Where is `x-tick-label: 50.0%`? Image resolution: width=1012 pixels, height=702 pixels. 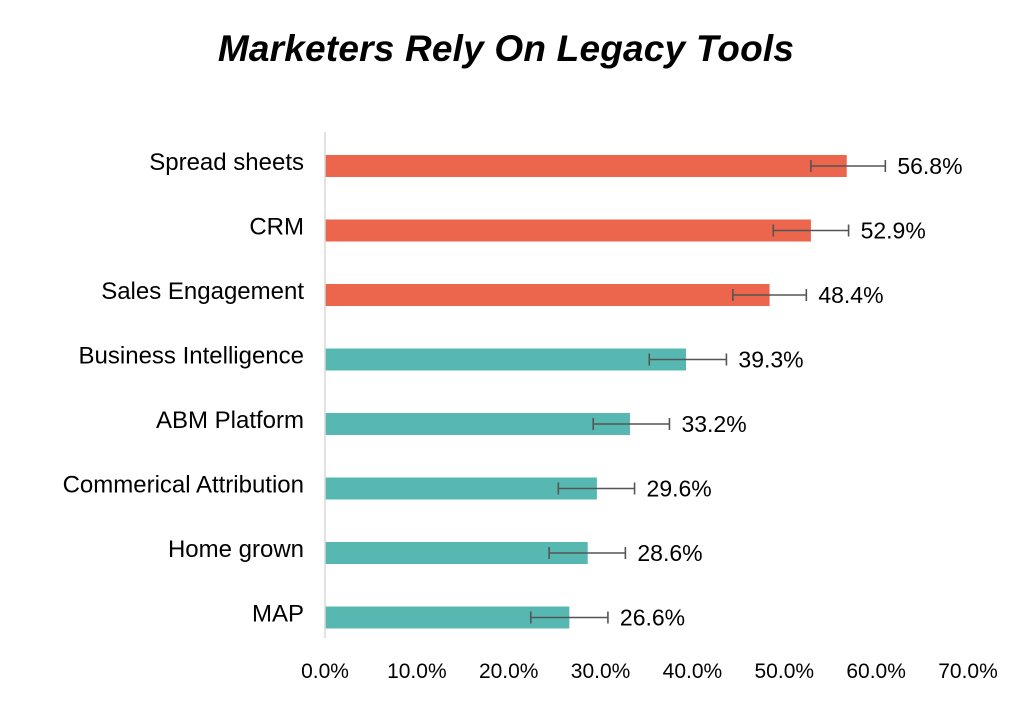
x-tick-label: 50.0% is located at coordinates (785, 671).